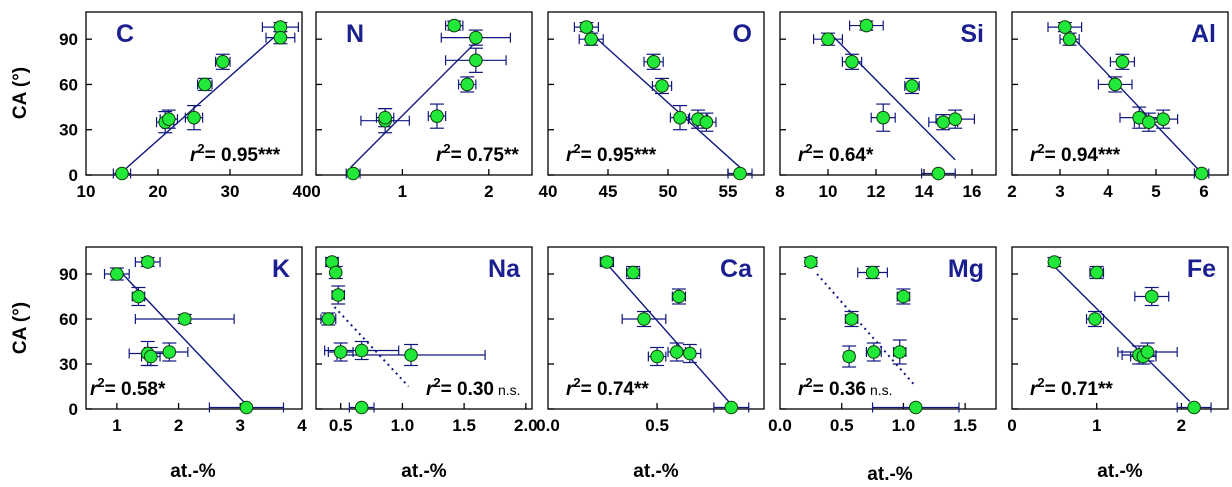 This screenshot has height=487, width=1232. What do you see at coordinates (1071, 387) in the screenshot?
I see `r2-annotation: r2= 0.71**` at bounding box center [1071, 387].